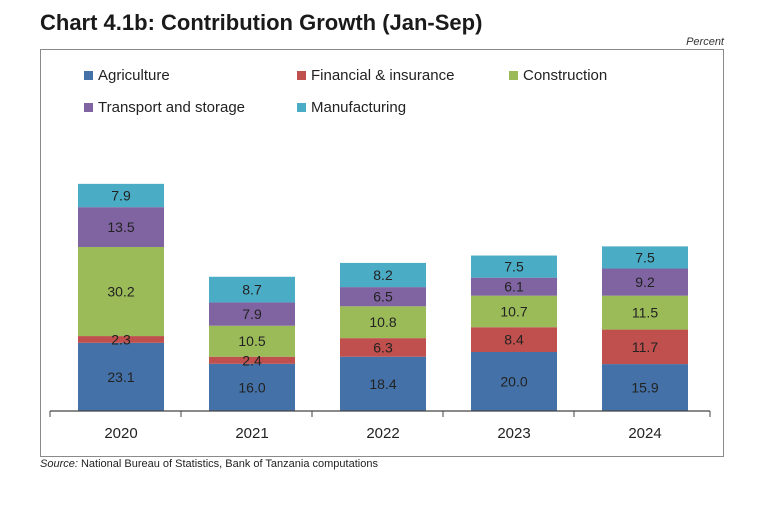  I want to click on bar-segment-agriculture-2024, so click(645, 387).